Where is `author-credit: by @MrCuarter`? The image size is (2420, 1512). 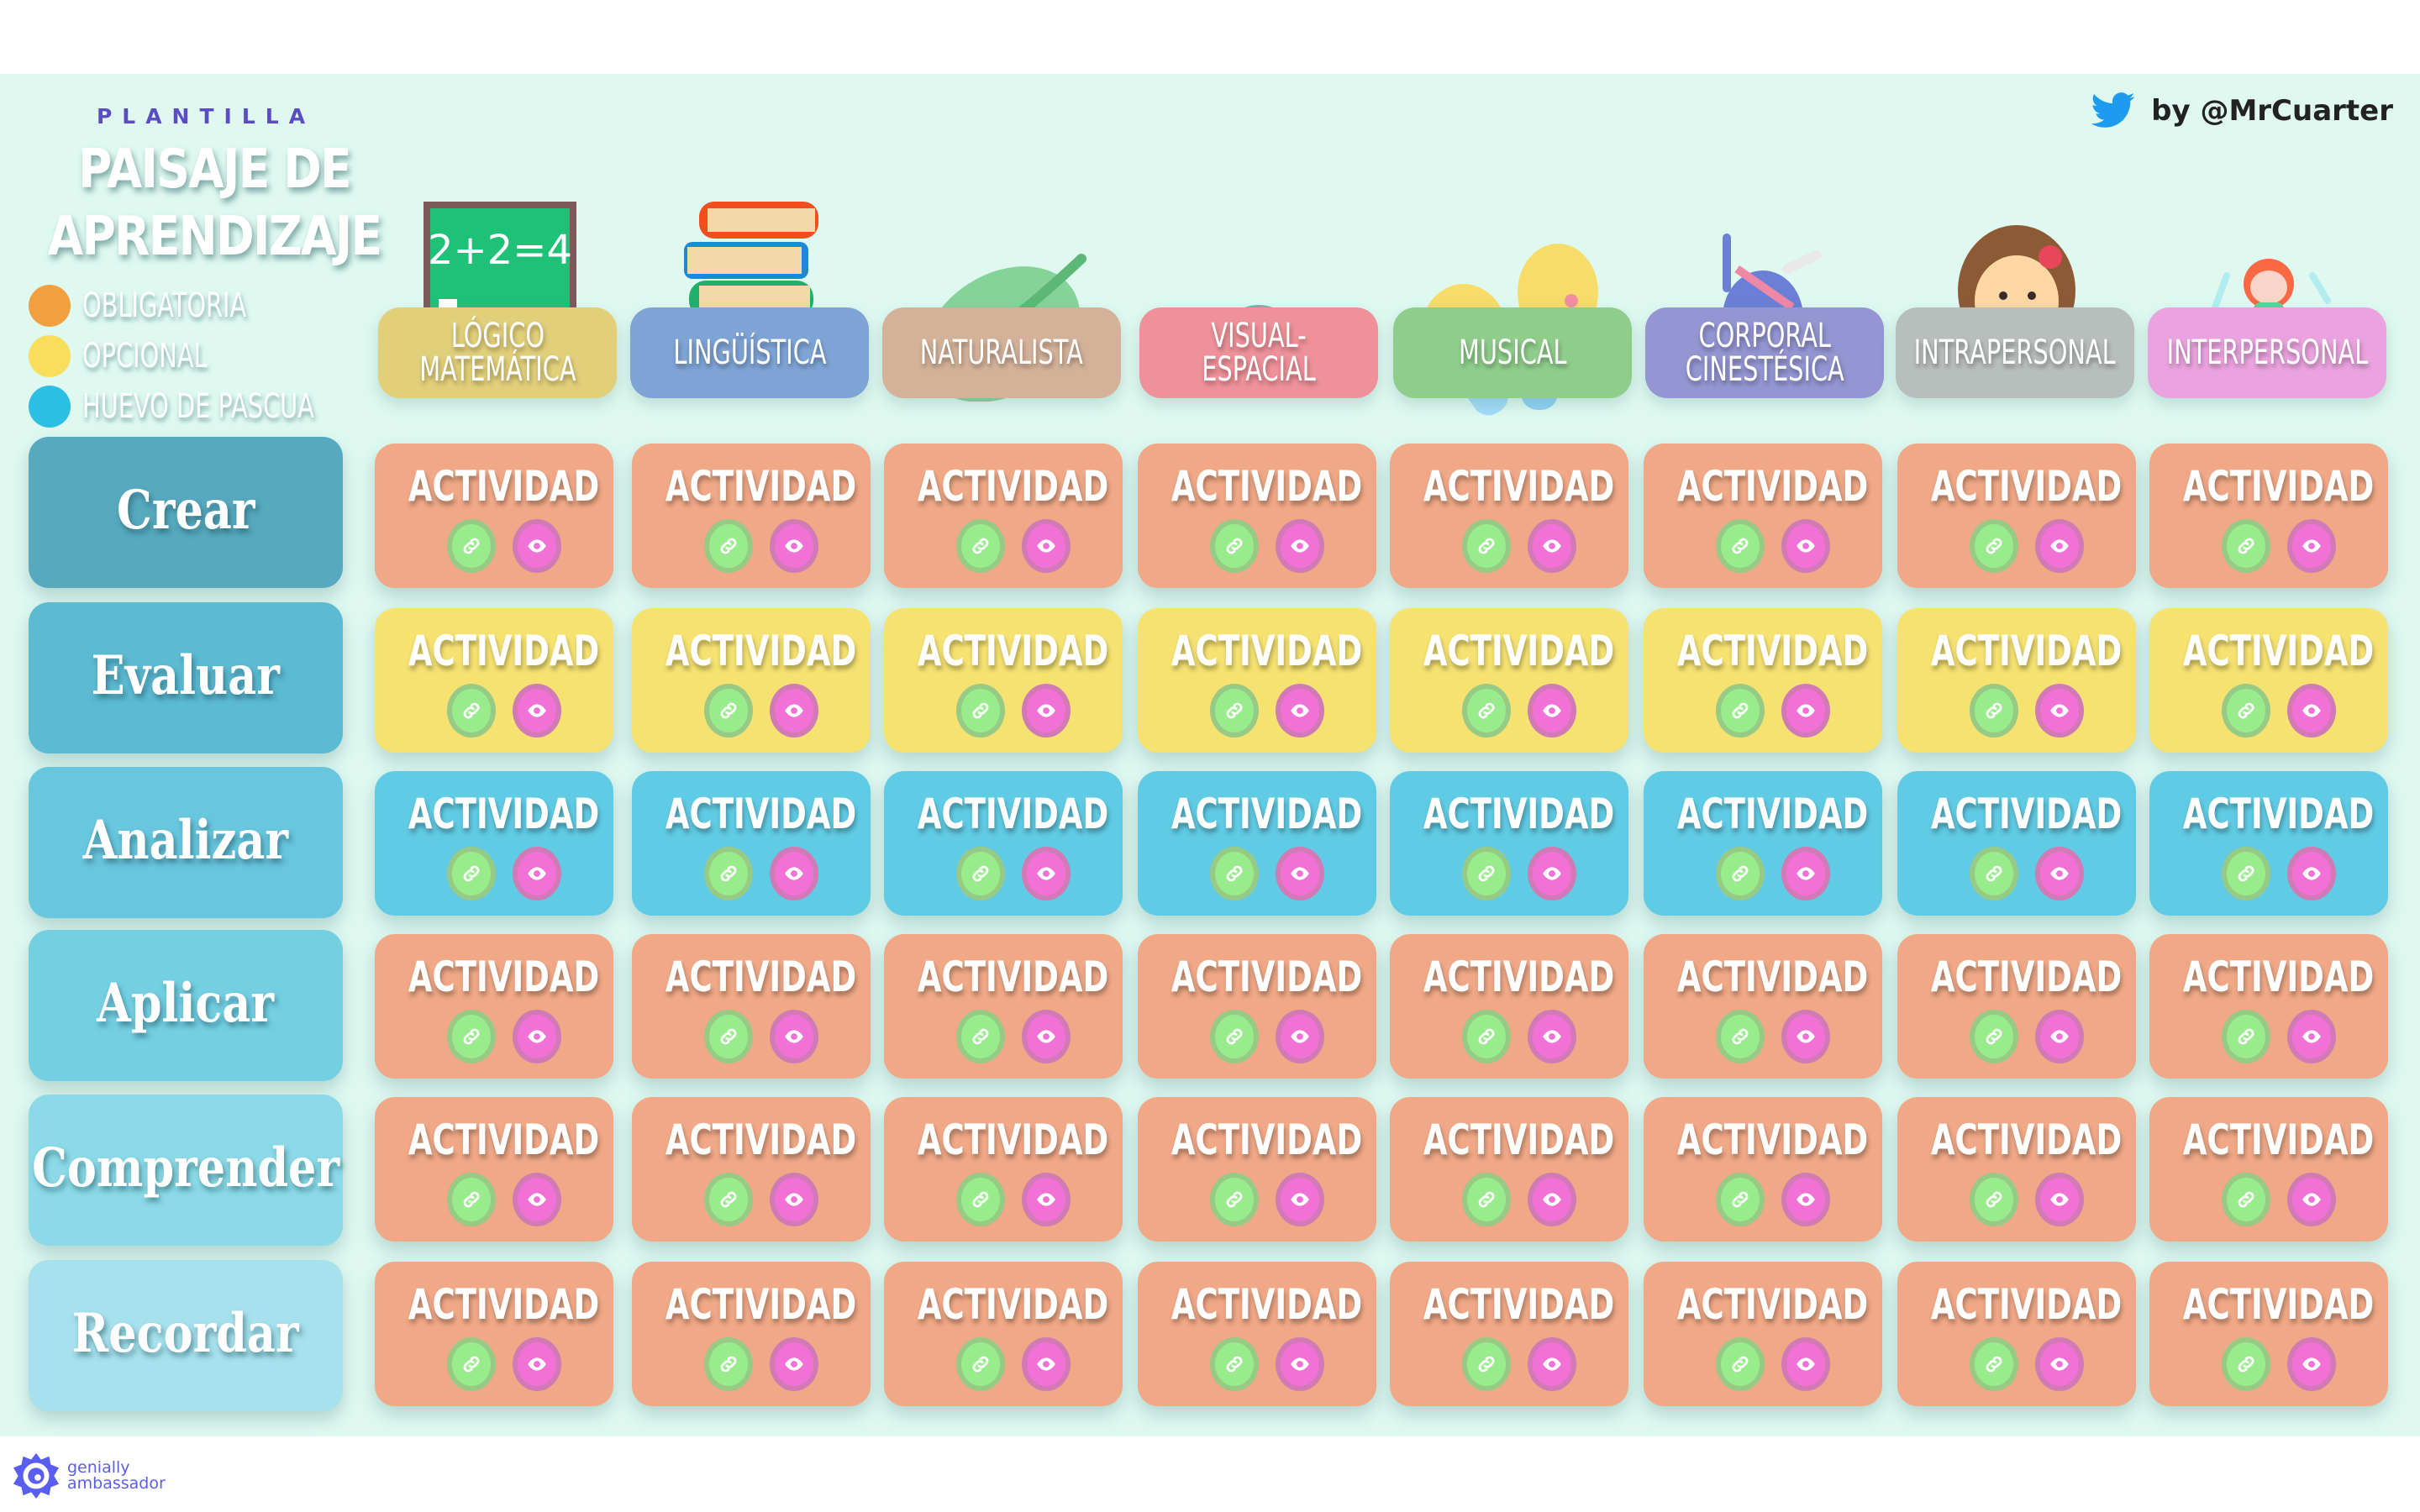
author-credit: by @MrCuarter is located at coordinates (2242, 110).